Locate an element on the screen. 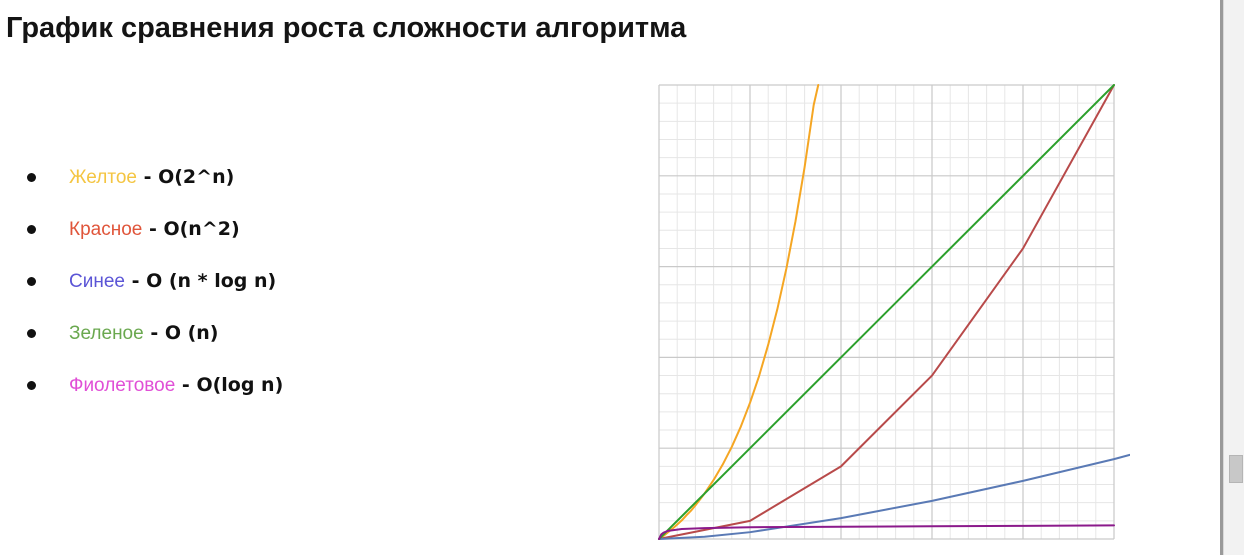 This screenshot has height=555, width=1244. legend-color-name: Фиолетовое is located at coordinates (122, 385).